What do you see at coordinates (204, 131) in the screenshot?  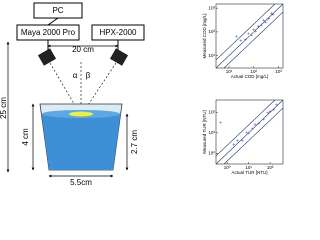 I see `y-axis-label: Measured TUR [NTU]` at bounding box center [204, 131].